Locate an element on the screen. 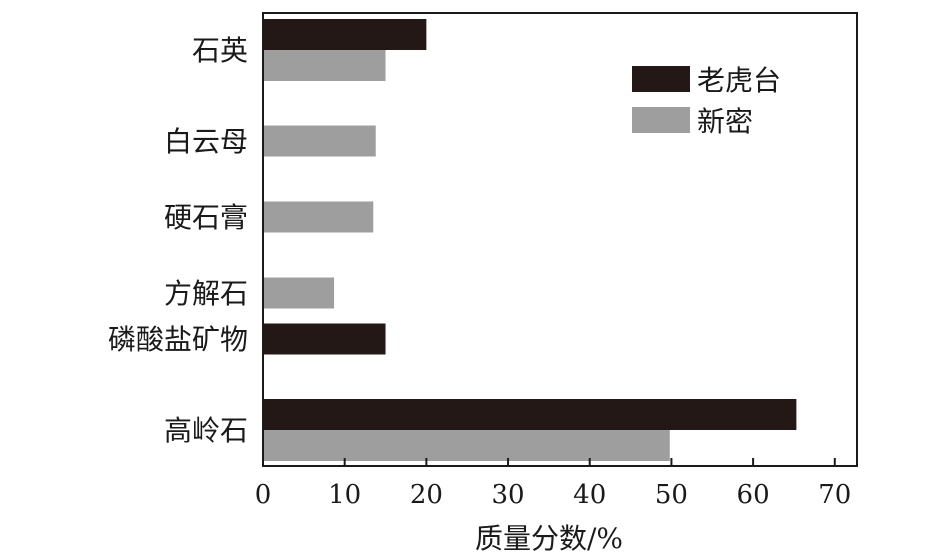  legend-swatch-laohutai is located at coordinates (661, 79).